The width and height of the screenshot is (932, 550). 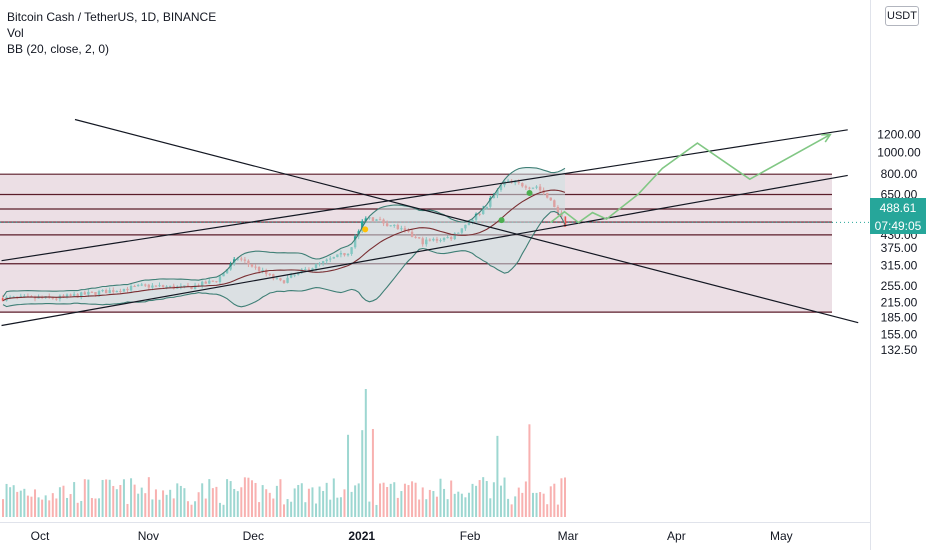 I want to click on bollinger-upper-band, so click(x=284, y=232).